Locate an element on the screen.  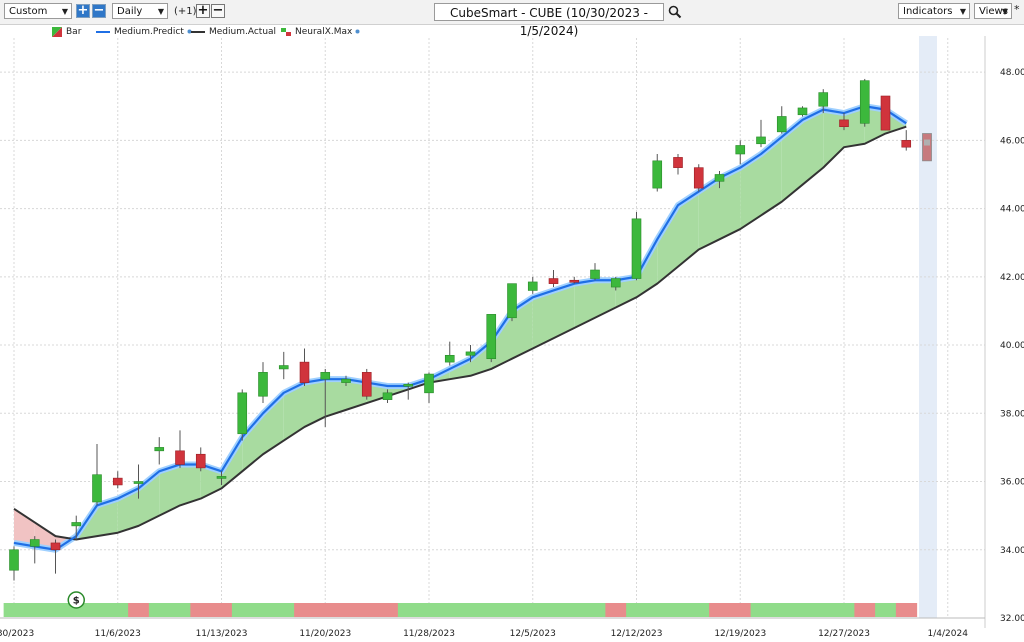
legend-actual-label: Medium.Actual is located at coordinates (243, 32).